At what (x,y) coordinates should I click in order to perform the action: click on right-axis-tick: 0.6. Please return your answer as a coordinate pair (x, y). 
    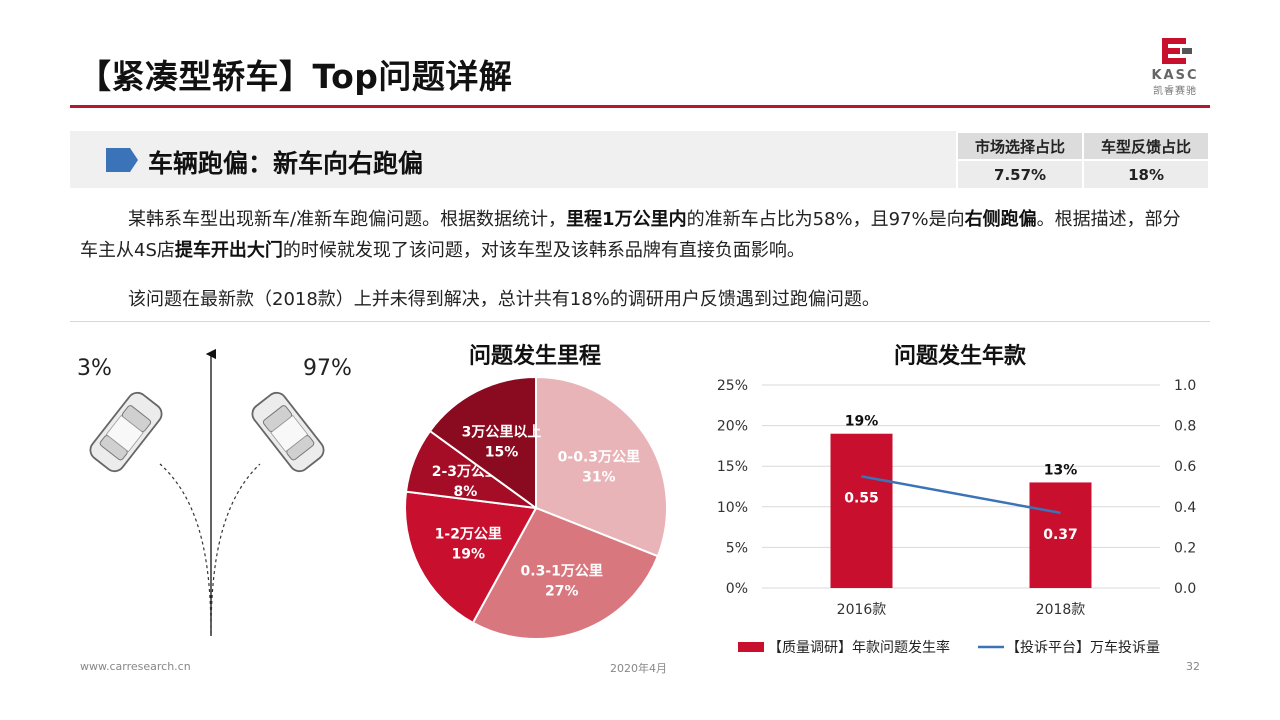
    Looking at the image, I should click on (1185, 467).